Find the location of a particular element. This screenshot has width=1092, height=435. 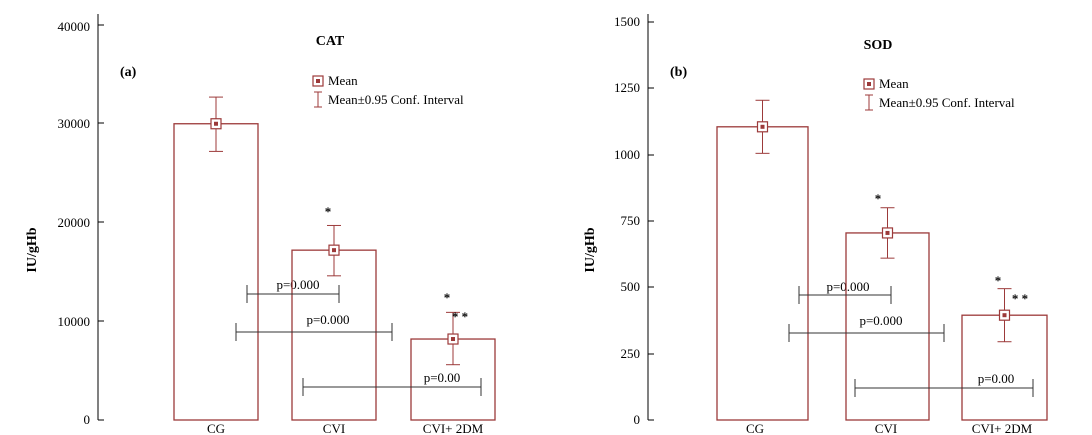

y-tick-label: 1250 is located at coordinates (627, 87).